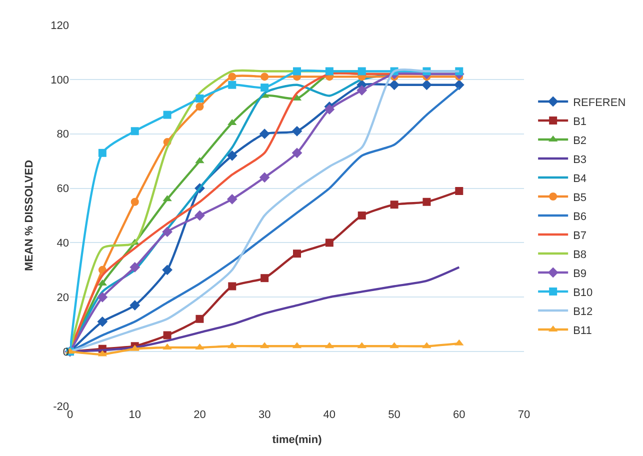 This screenshot has height=456, width=643. What do you see at coordinates (62, 244) in the screenshot?
I see `y-tick-label: 40` at bounding box center [62, 244].